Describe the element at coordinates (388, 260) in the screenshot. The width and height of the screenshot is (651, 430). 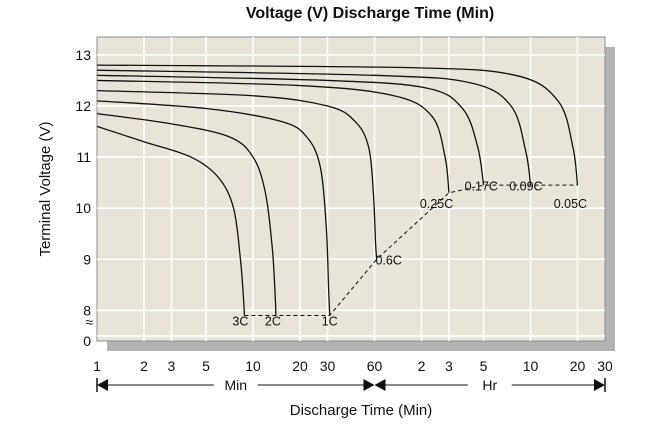
I see `curve-label: 0.6C` at that location.